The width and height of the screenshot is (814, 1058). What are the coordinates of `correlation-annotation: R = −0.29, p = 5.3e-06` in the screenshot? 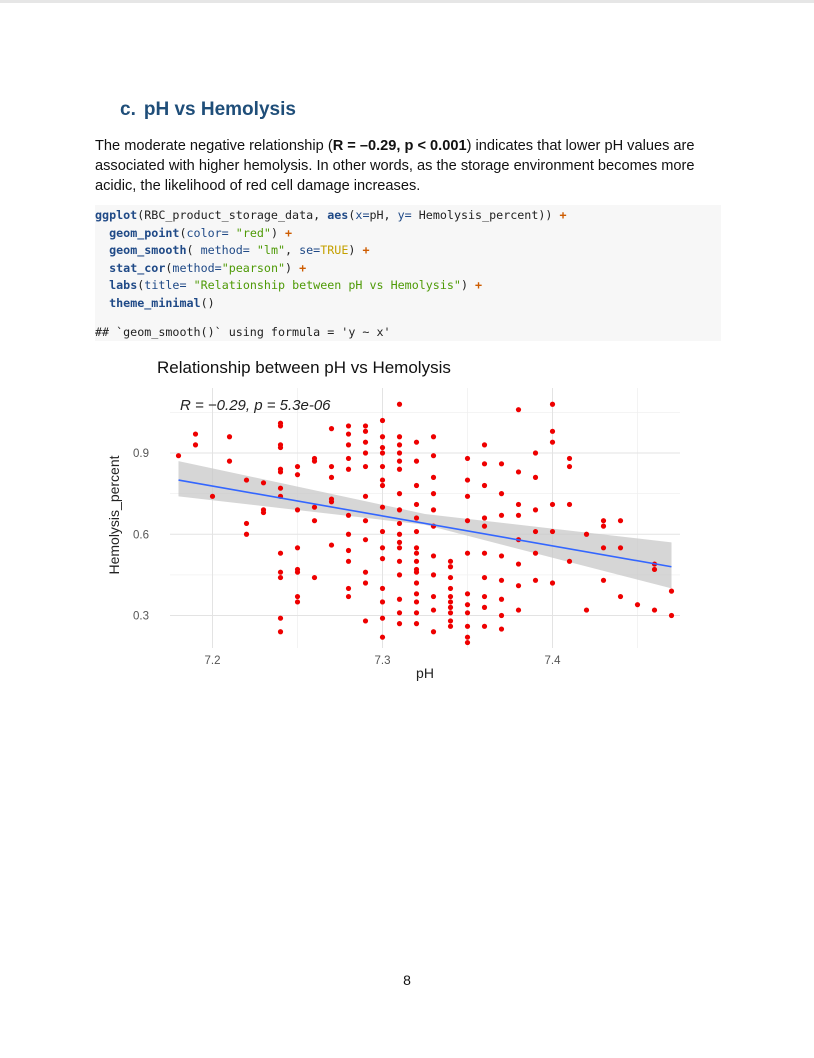 It's located at (255, 405).